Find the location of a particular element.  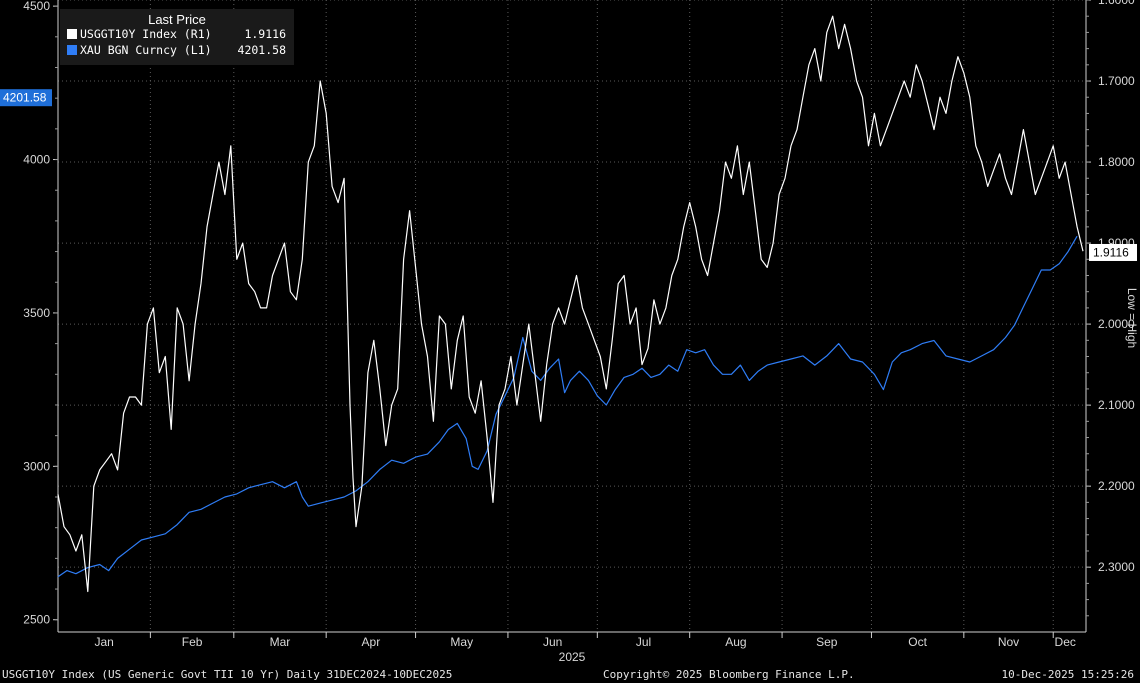

legend-title: Last Price is located at coordinates (177, 19).